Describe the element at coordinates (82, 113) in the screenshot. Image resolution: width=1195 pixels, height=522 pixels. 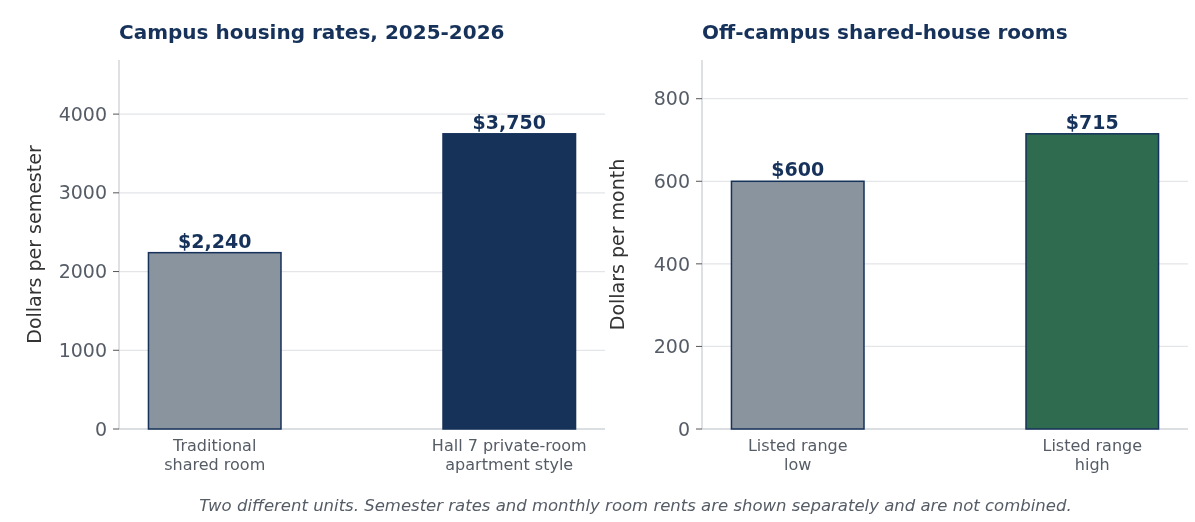
I see `y-tick-label: 4000` at that location.